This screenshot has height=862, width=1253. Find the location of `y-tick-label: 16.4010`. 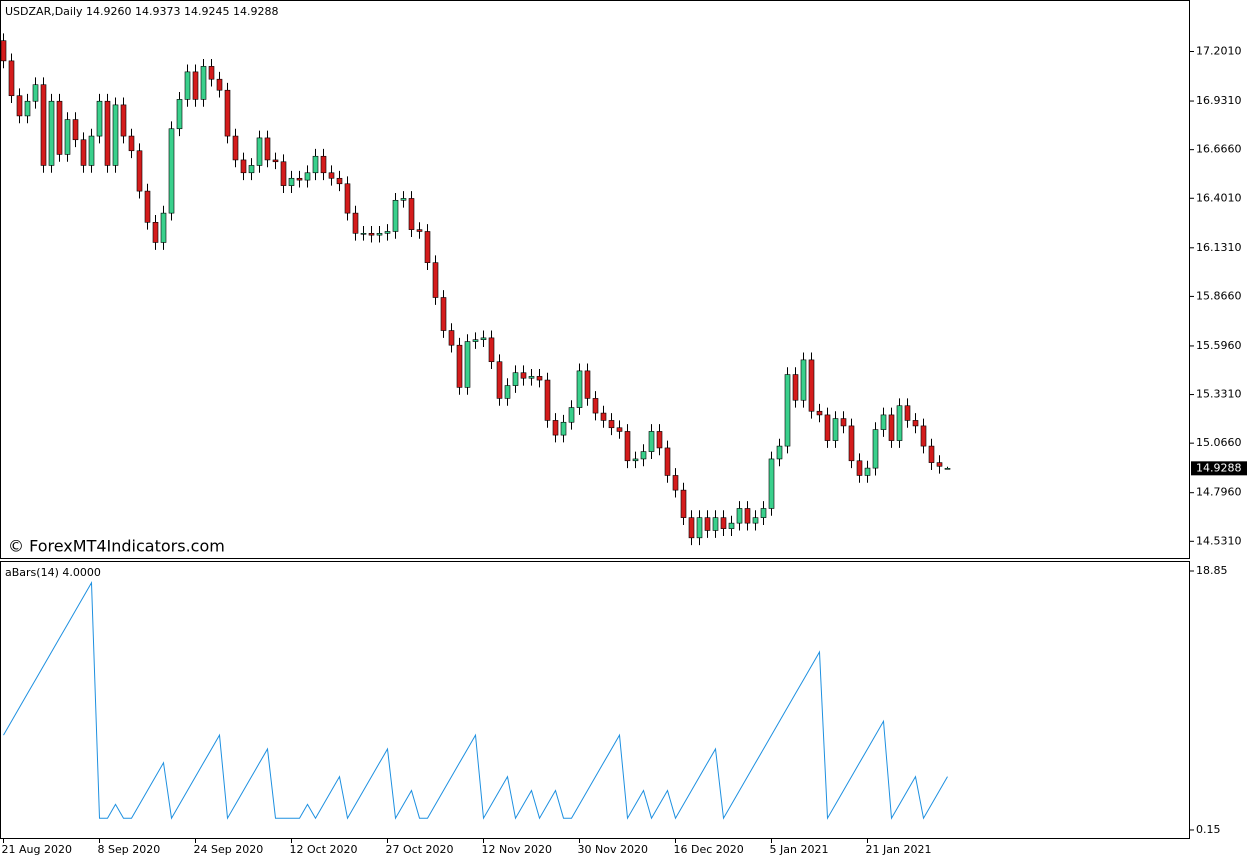

y-tick-label: 16.4010 is located at coordinates (1219, 197).